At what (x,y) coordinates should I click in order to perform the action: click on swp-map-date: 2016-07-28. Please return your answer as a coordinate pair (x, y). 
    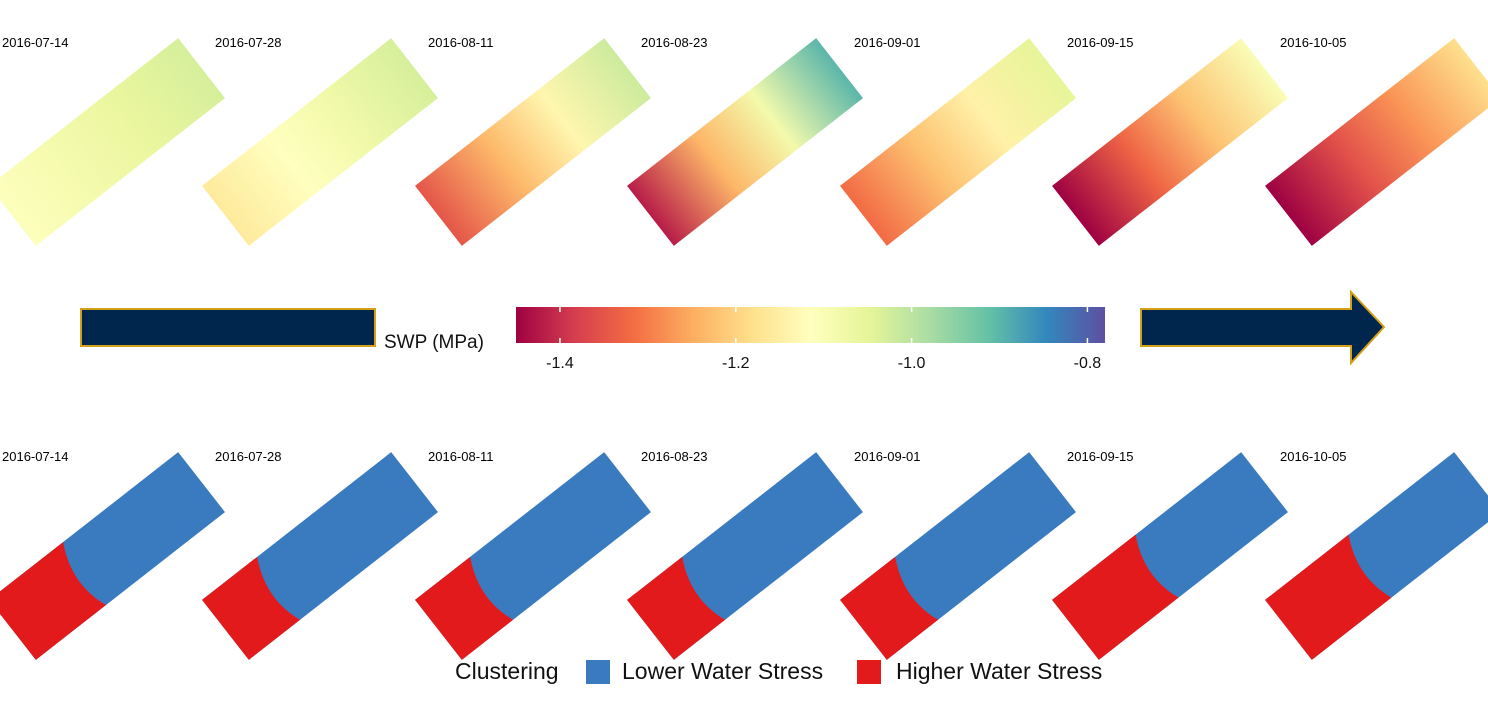
    Looking at the image, I should click on (248, 42).